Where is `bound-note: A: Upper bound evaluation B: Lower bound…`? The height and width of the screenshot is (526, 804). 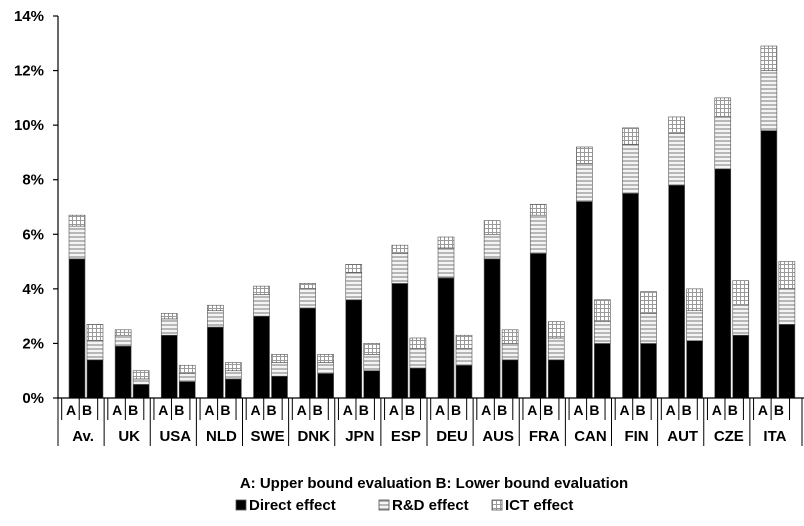
bound-note: A: Upper bound evaluation B: Lower bound… is located at coordinates (434, 483).